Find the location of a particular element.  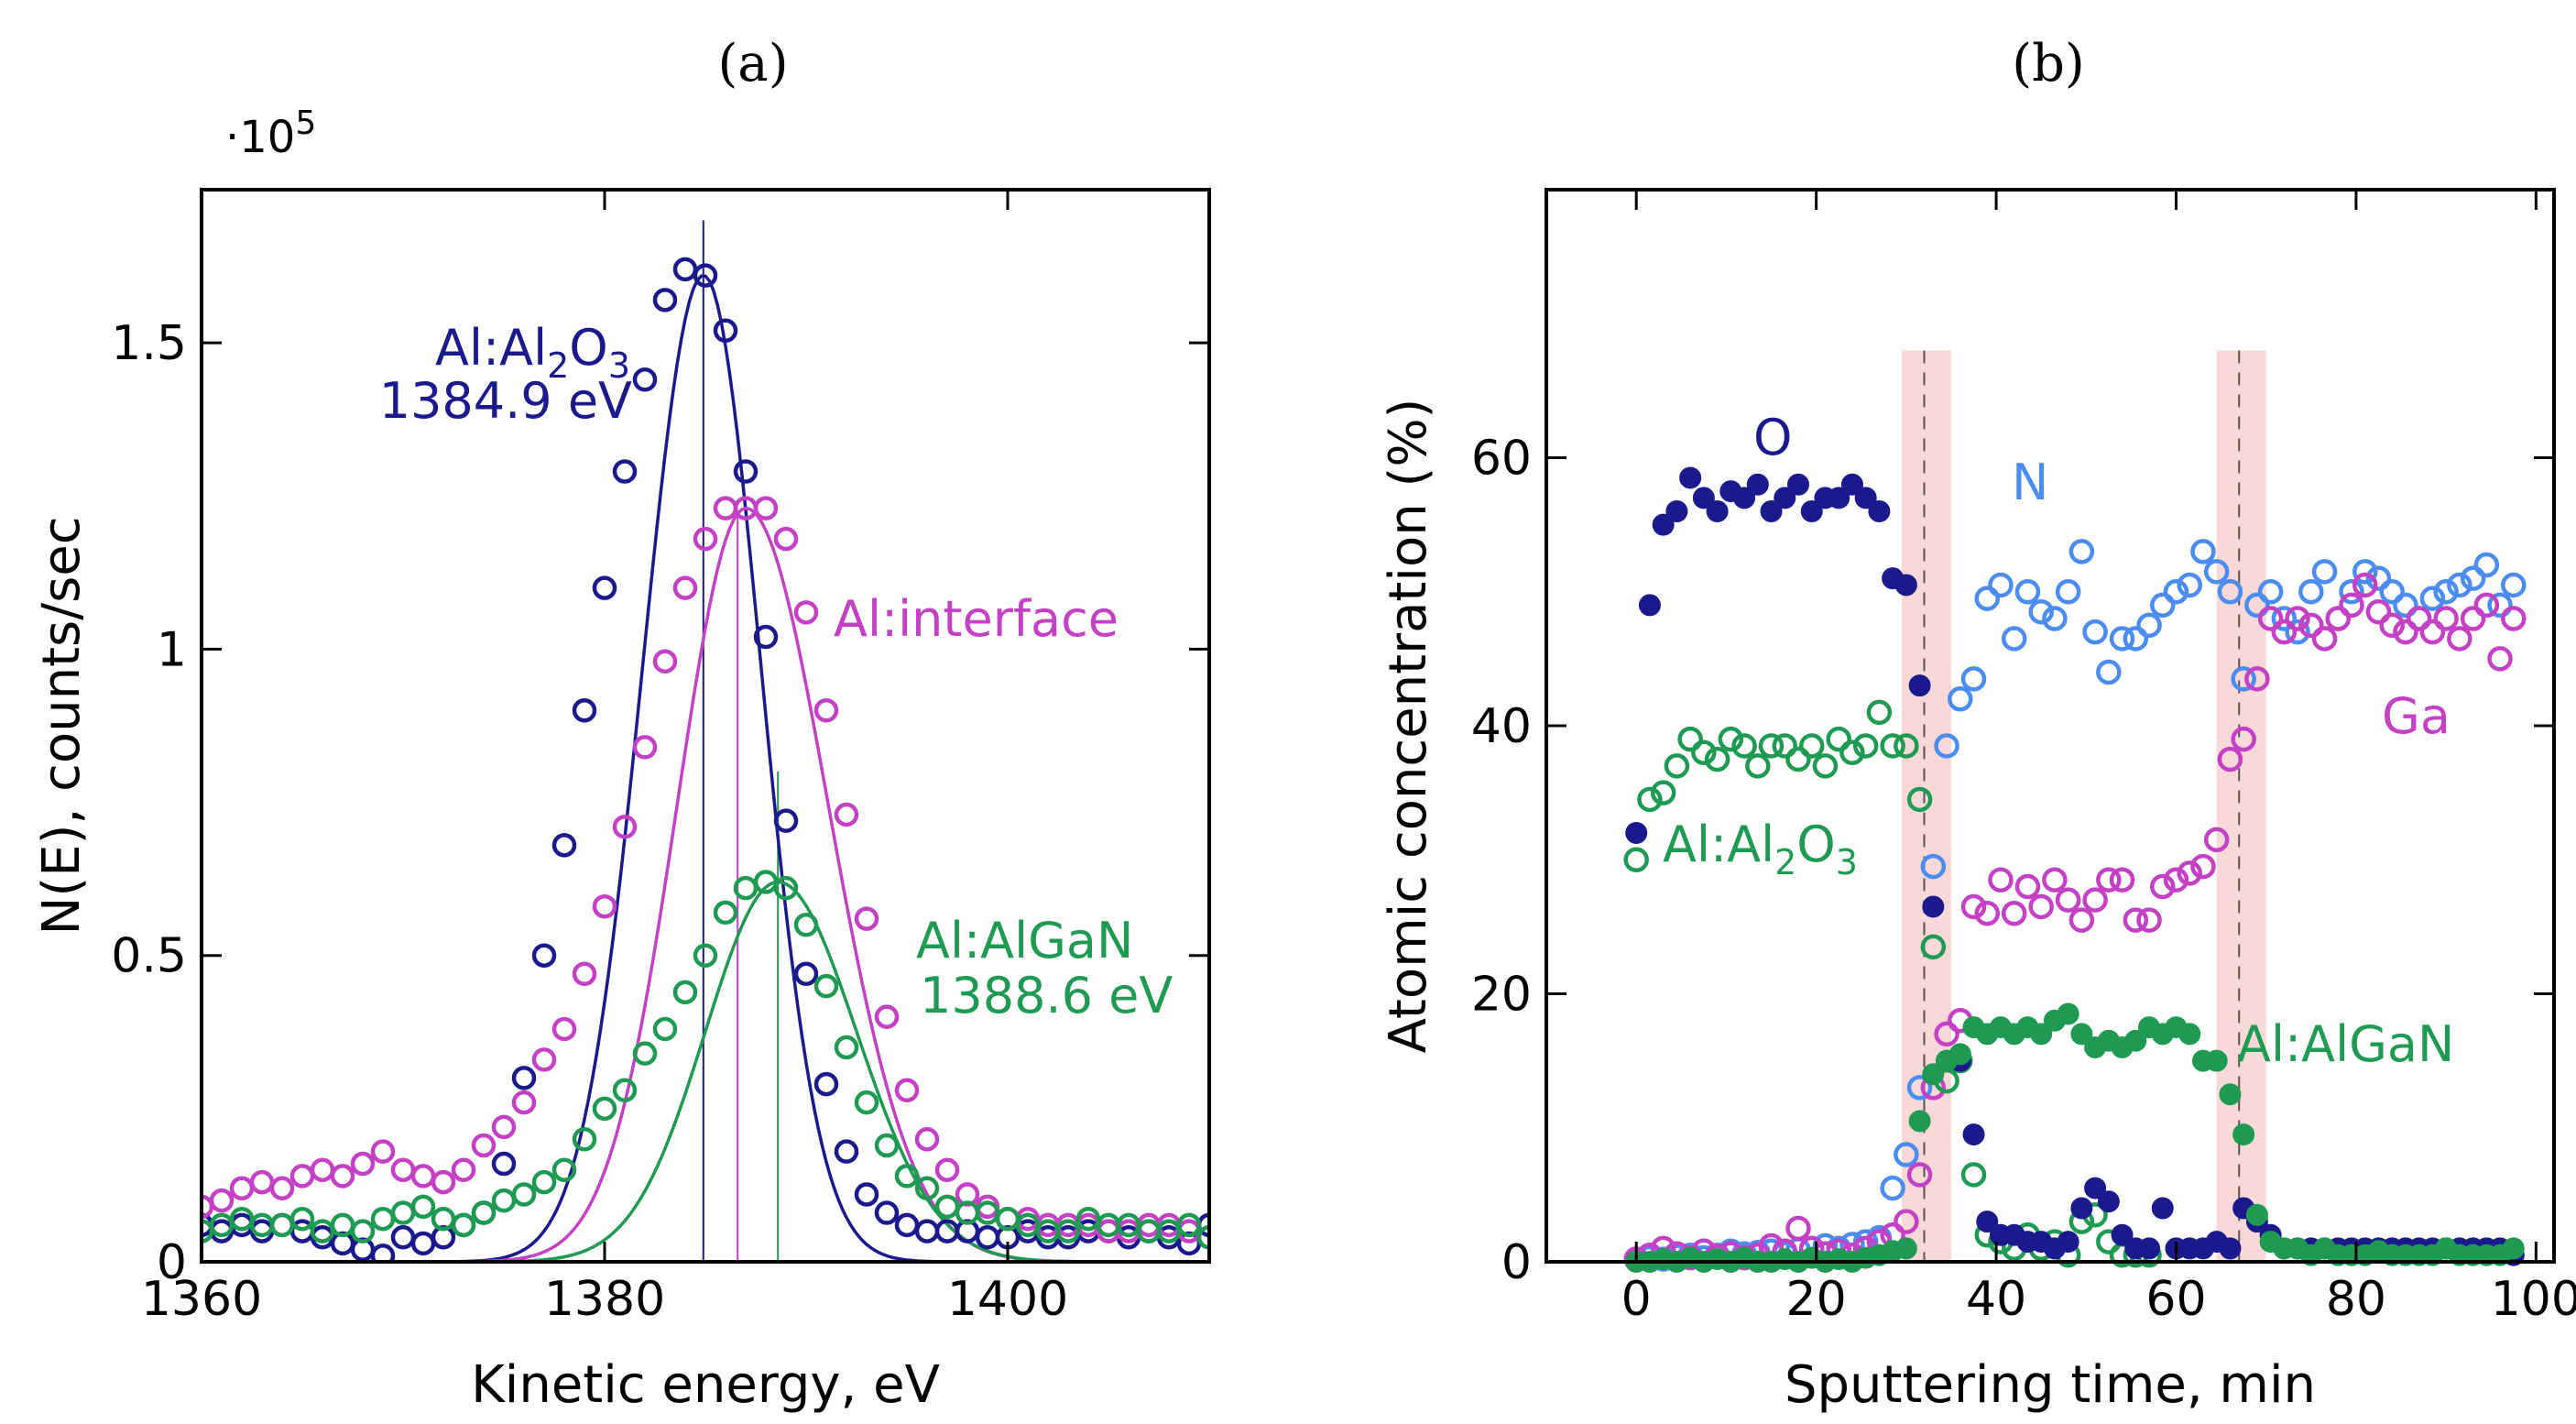

panel-b-x-tick-label: 80 is located at coordinates (2356, 1299).